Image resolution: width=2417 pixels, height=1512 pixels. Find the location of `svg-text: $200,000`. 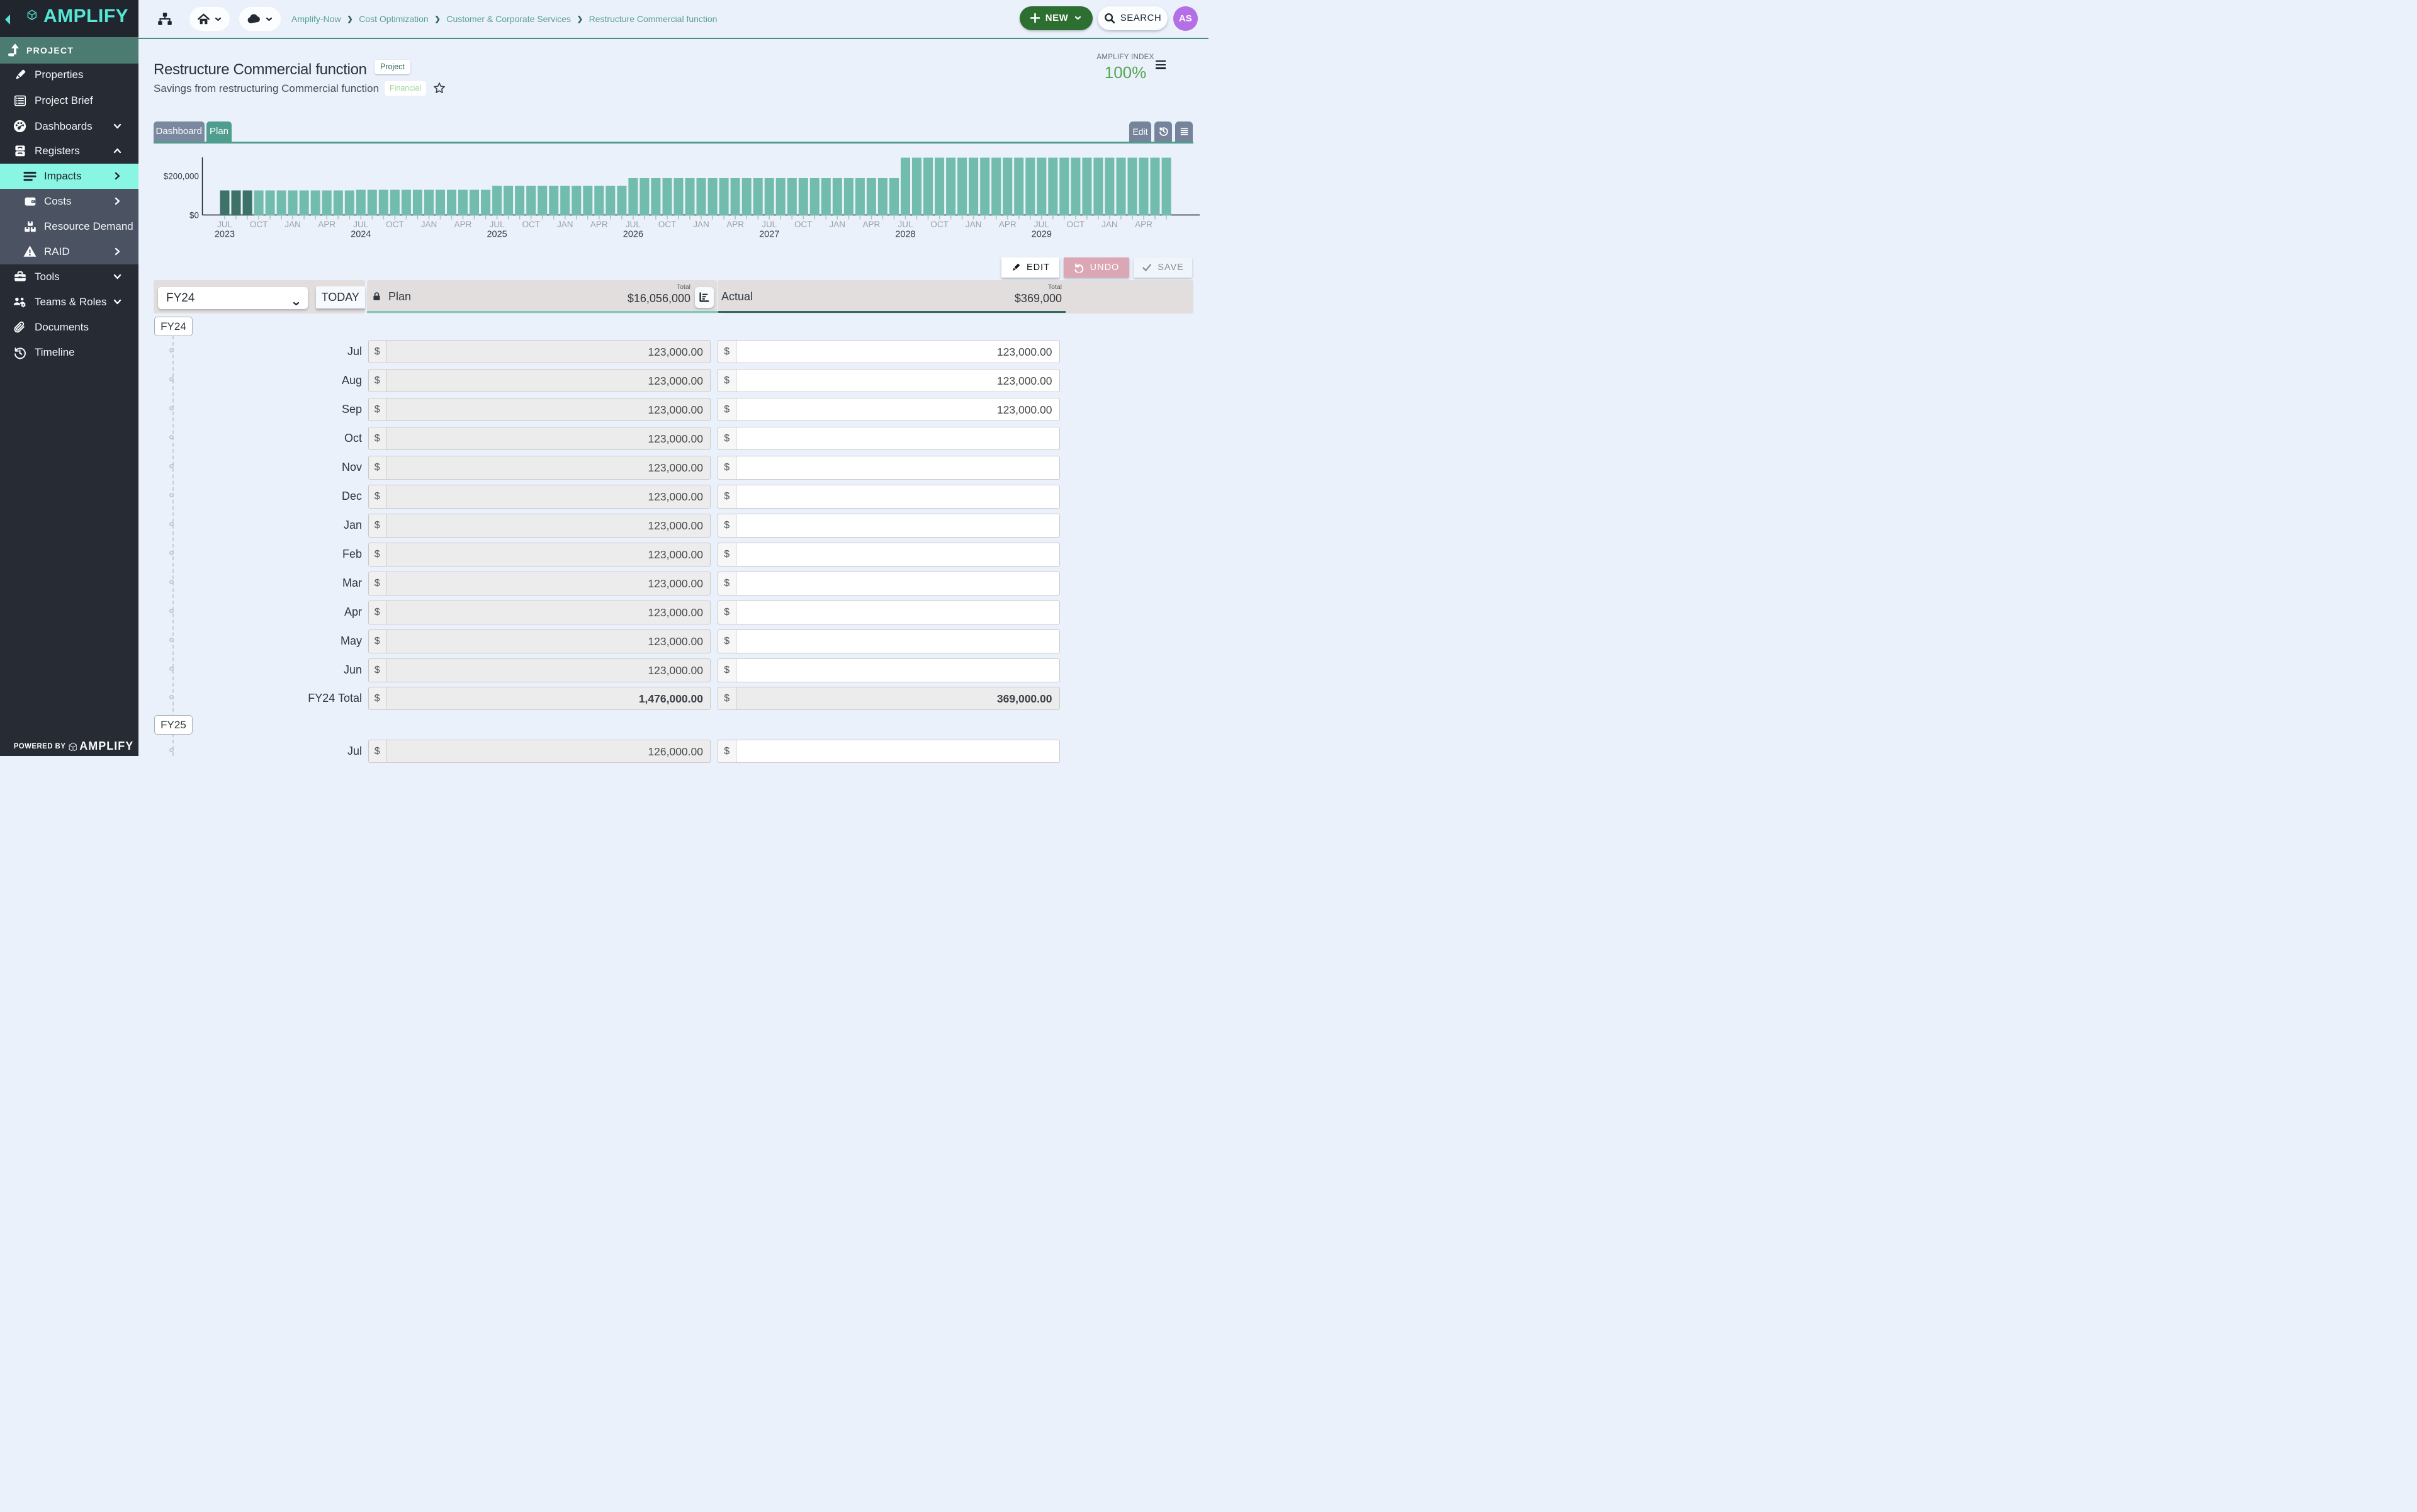

svg-text: $200,000 is located at coordinates (181, 176).